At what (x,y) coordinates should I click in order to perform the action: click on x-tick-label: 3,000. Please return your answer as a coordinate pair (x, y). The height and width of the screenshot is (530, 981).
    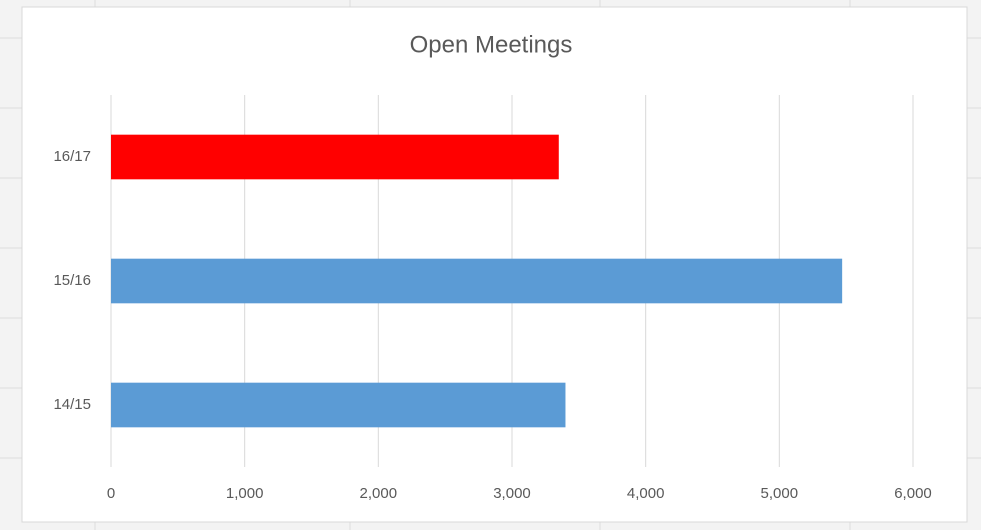
    Looking at the image, I should click on (512, 493).